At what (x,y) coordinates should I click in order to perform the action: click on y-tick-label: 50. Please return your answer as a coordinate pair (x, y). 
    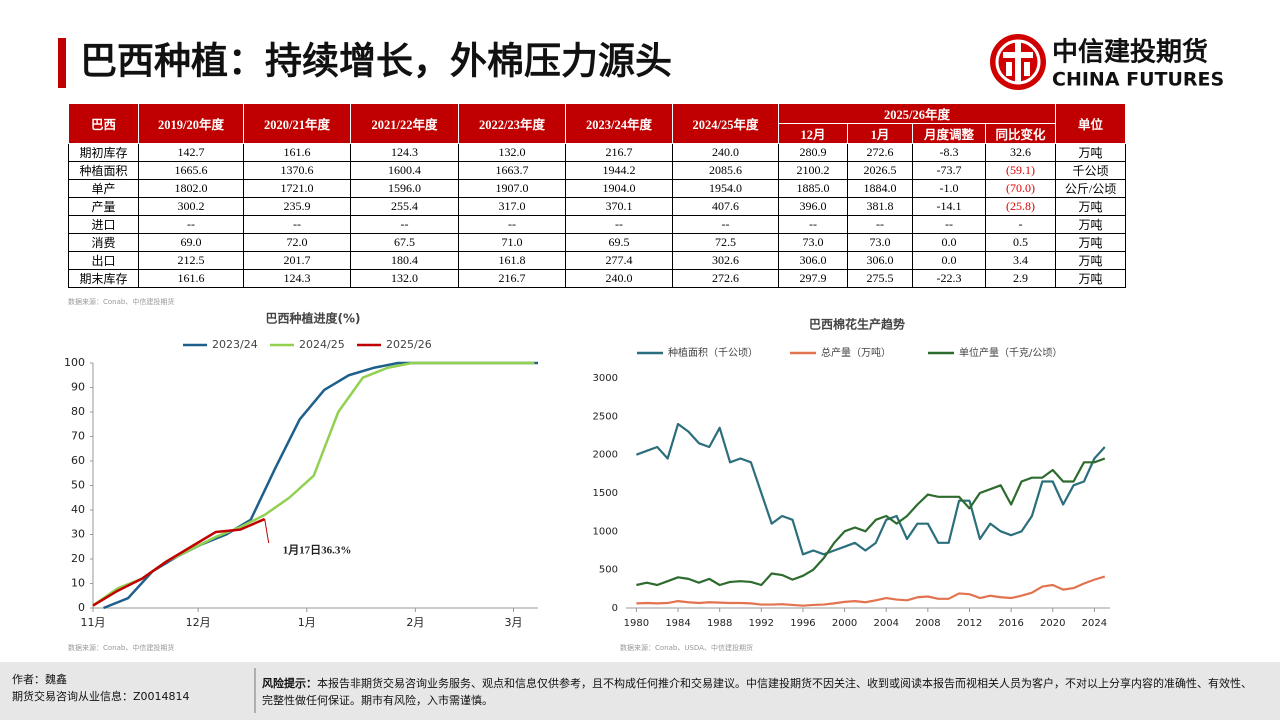
    Looking at the image, I should click on (78, 485).